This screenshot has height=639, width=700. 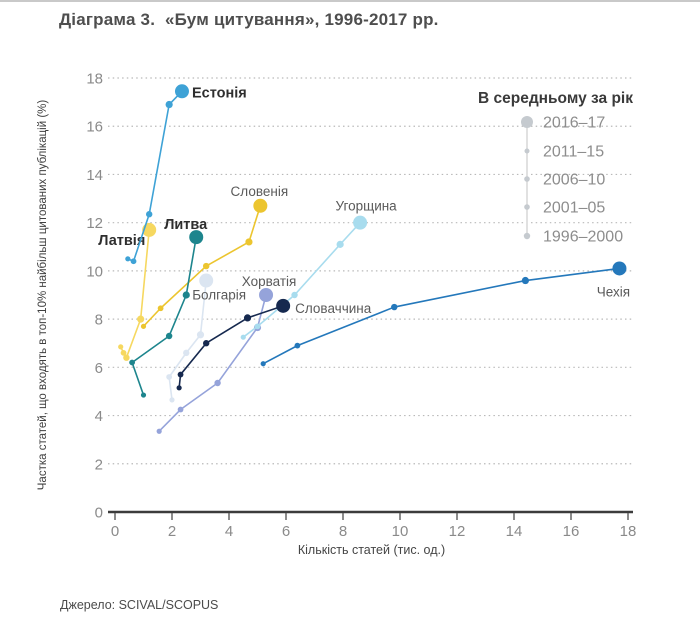 What do you see at coordinates (628, 531) in the screenshot?
I see `x-tick-label: 18` at bounding box center [628, 531].